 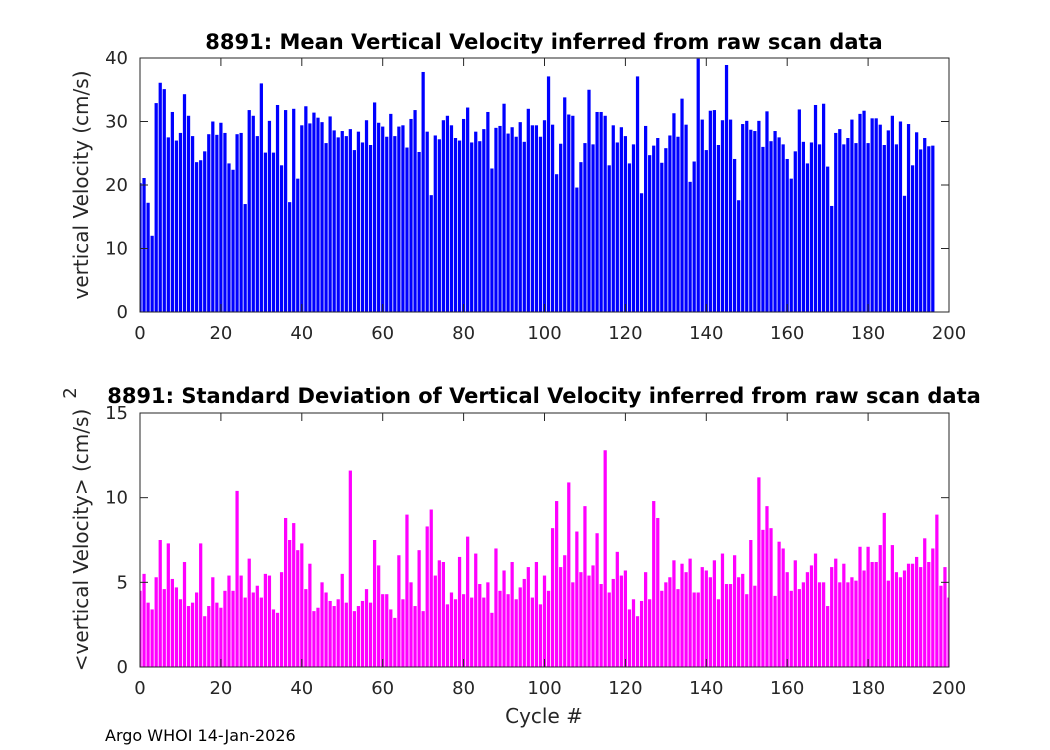 What do you see at coordinates (382, 333) in the screenshot?
I see `top-chart-xtick-label: 60` at bounding box center [382, 333].